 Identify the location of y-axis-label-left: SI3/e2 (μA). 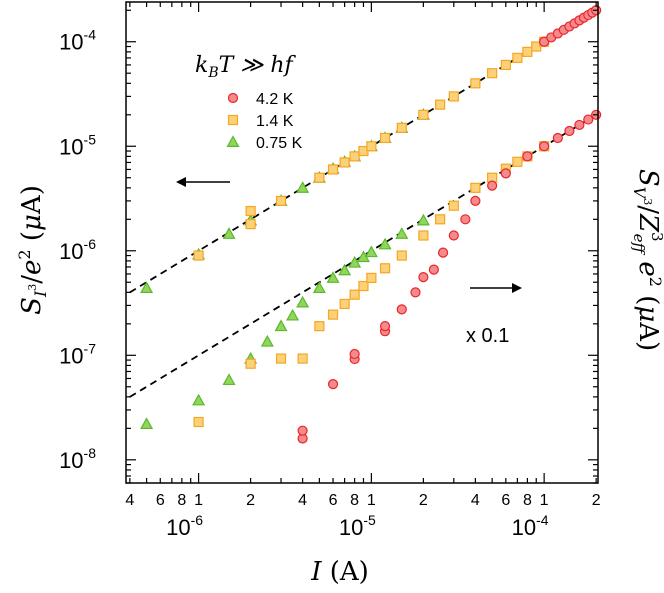
(32, 250).